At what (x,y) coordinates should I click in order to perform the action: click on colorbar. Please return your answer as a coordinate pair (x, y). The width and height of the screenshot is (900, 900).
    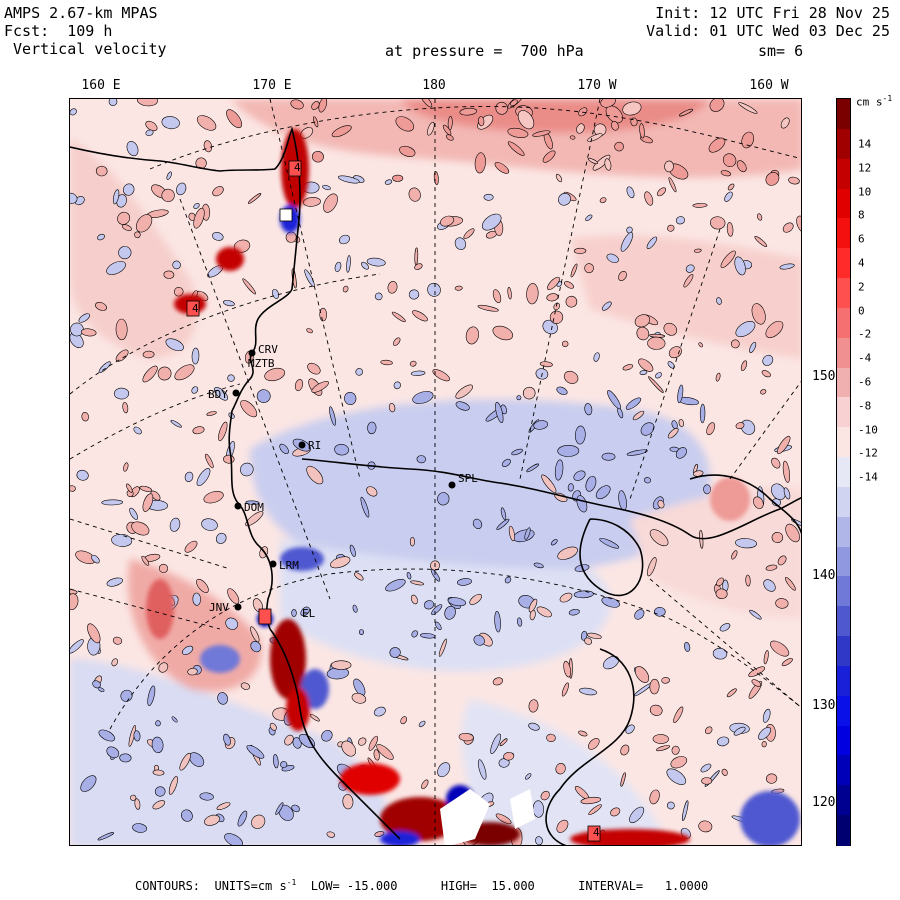
    Looking at the image, I should click on (843, 472).